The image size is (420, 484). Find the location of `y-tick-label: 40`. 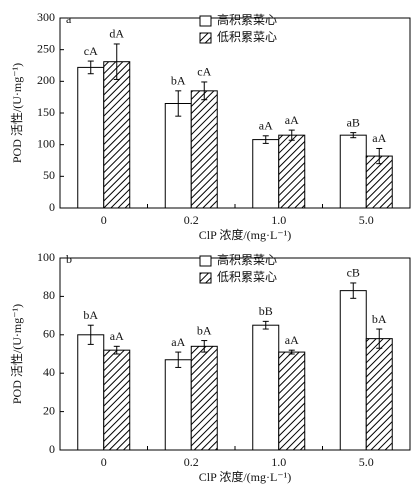

y-tick-label: 40 is located at coordinates (49, 372).